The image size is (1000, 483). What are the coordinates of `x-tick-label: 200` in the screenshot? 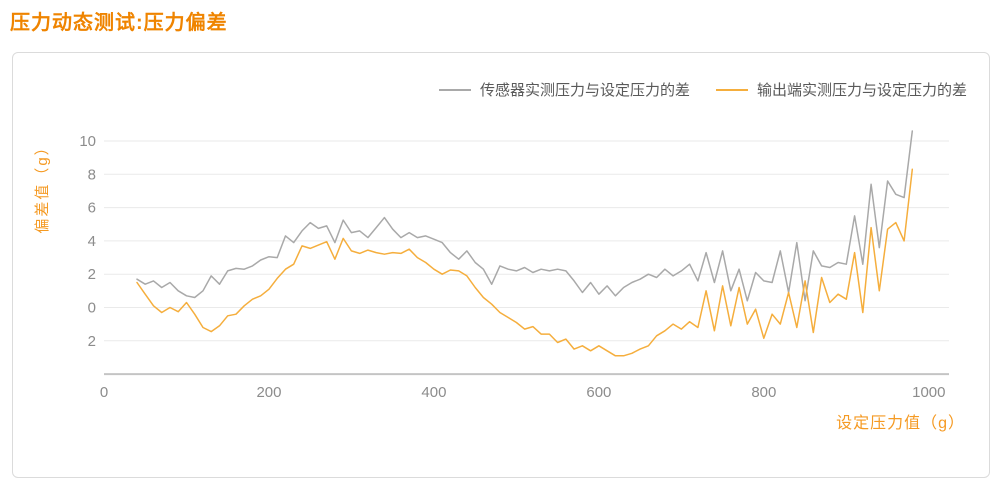 It's located at (268, 392).